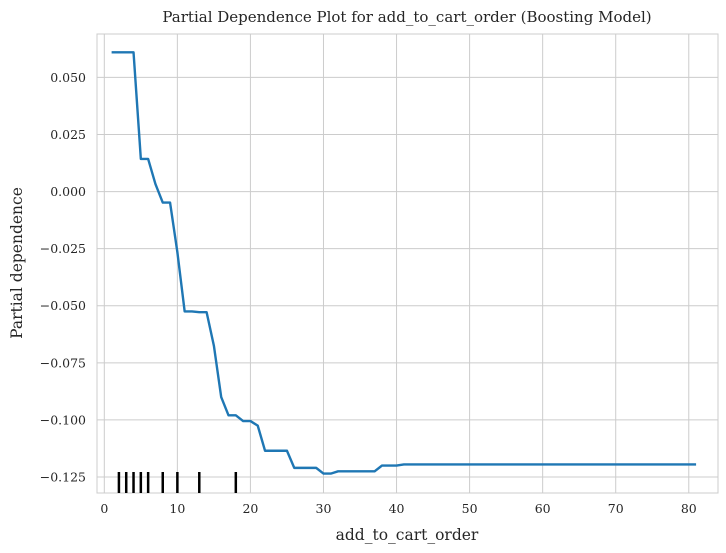 The image size is (726, 553). Describe the element at coordinates (543, 508) in the screenshot. I see `x-tick-label: 60` at that location.